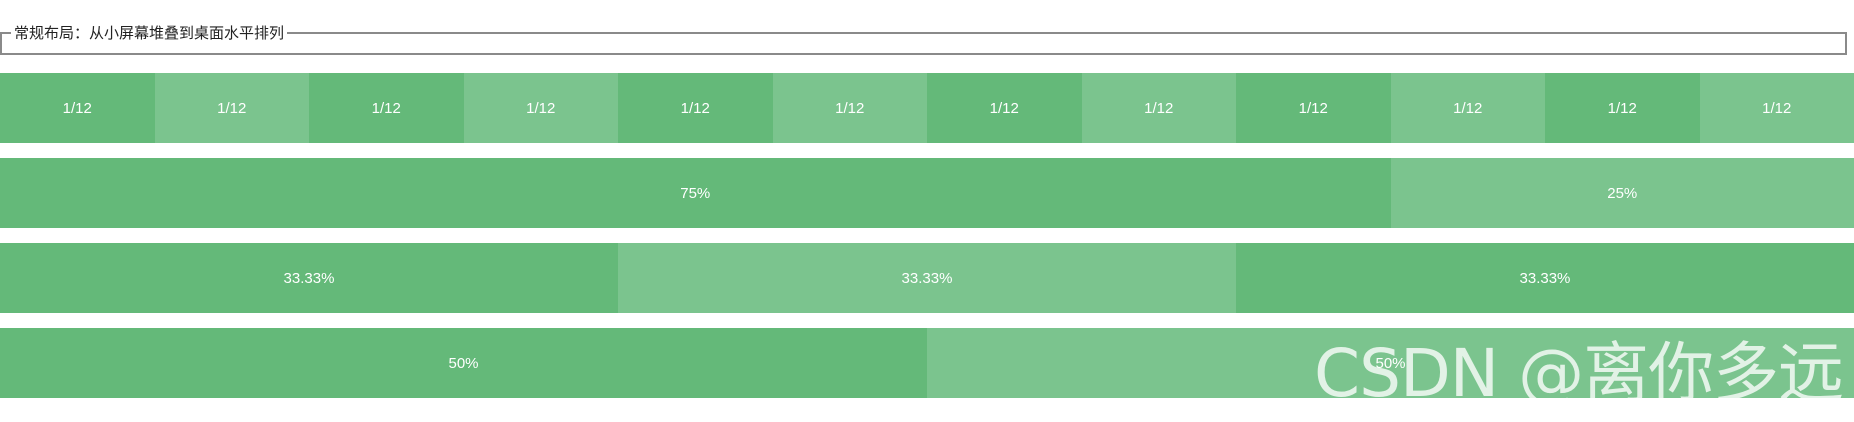 The image size is (1854, 422). What do you see at coordinates (149, 33) in the screenshot?
I see `fieldset-legend: 常规布局：从小屏幕堆叠到桌面水平排列` at bounding box center [149, 33].